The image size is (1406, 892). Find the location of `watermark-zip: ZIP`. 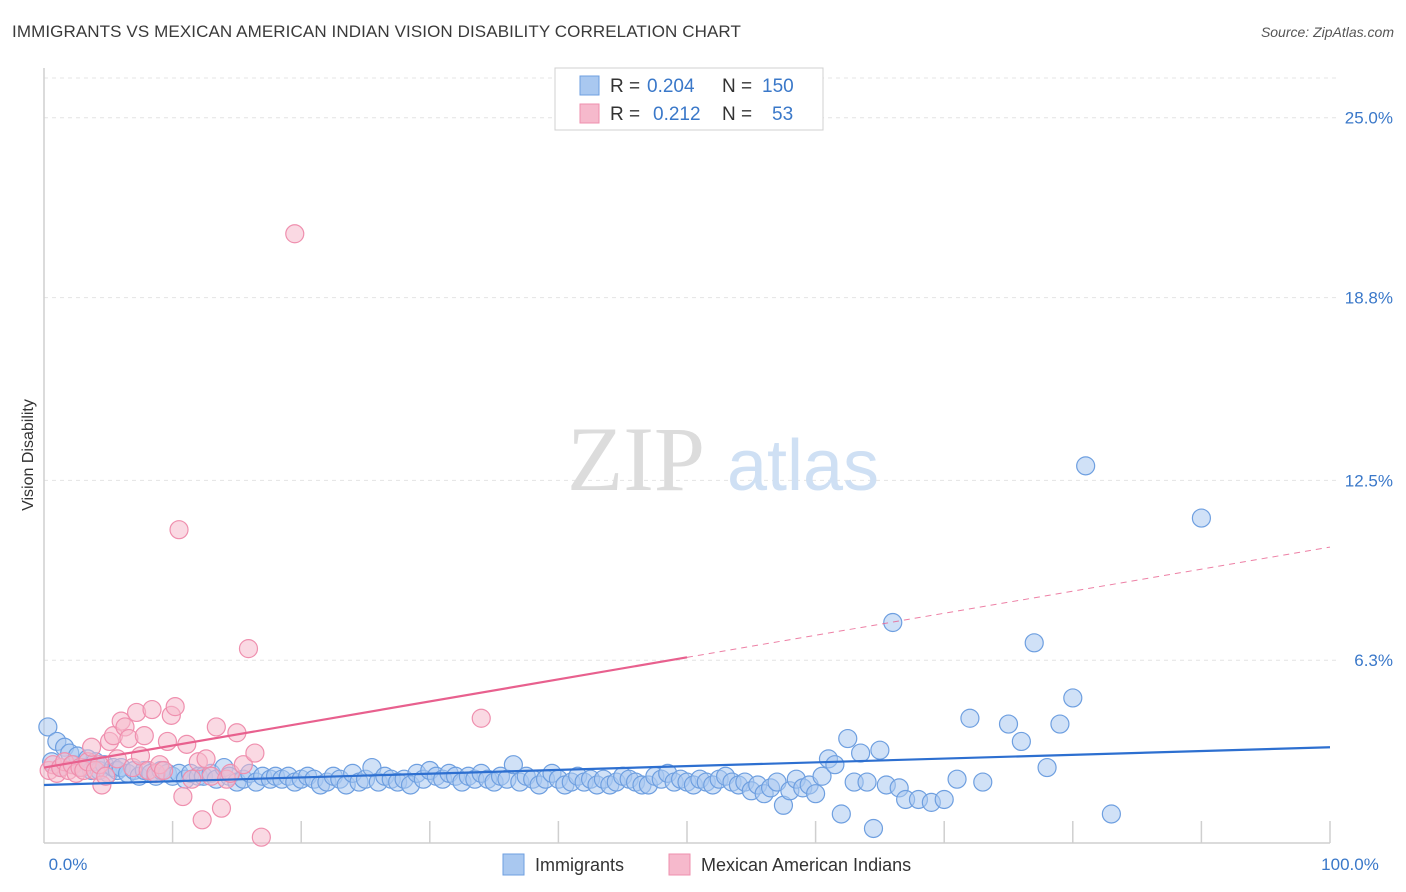

watermark-zip: ZIP is located at coordinates (636, 459).